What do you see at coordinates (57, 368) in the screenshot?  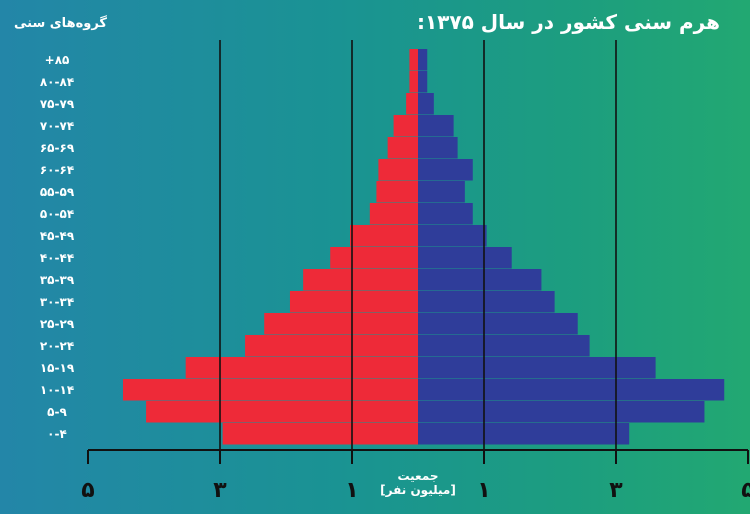 I see `category-label-3: ۱۵-۱۹` at bounding box center [57, 368].